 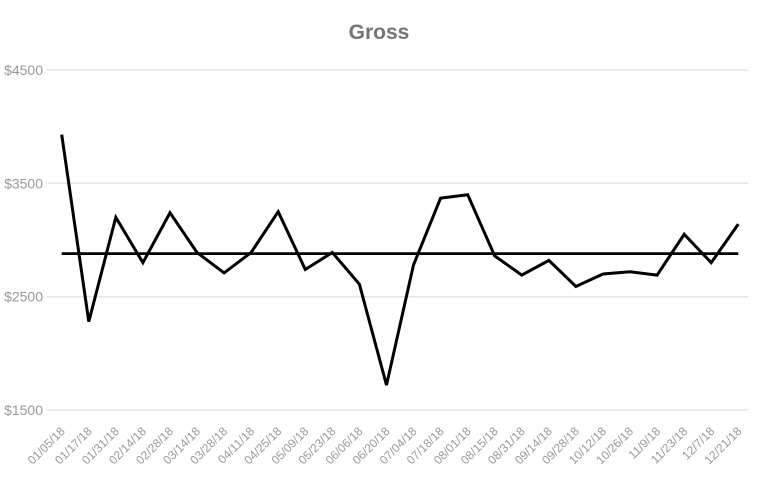 I want to click on y-axis-label: $4500, so click(x=23, y=70).